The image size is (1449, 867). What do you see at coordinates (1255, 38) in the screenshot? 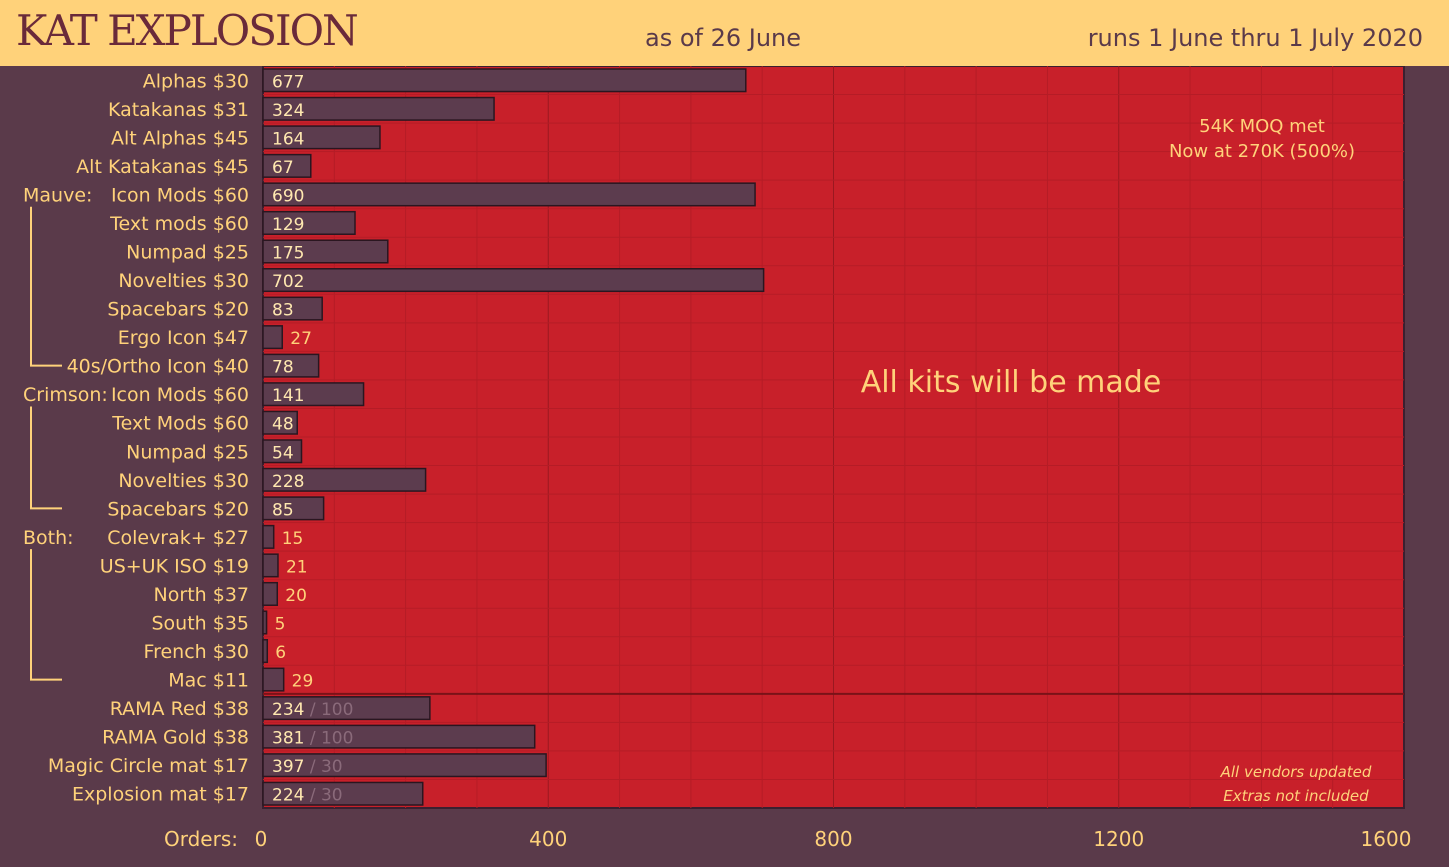
I see `run-dates: runs 1 June thru 1 July 2020` at bounding box center [1255, 38].